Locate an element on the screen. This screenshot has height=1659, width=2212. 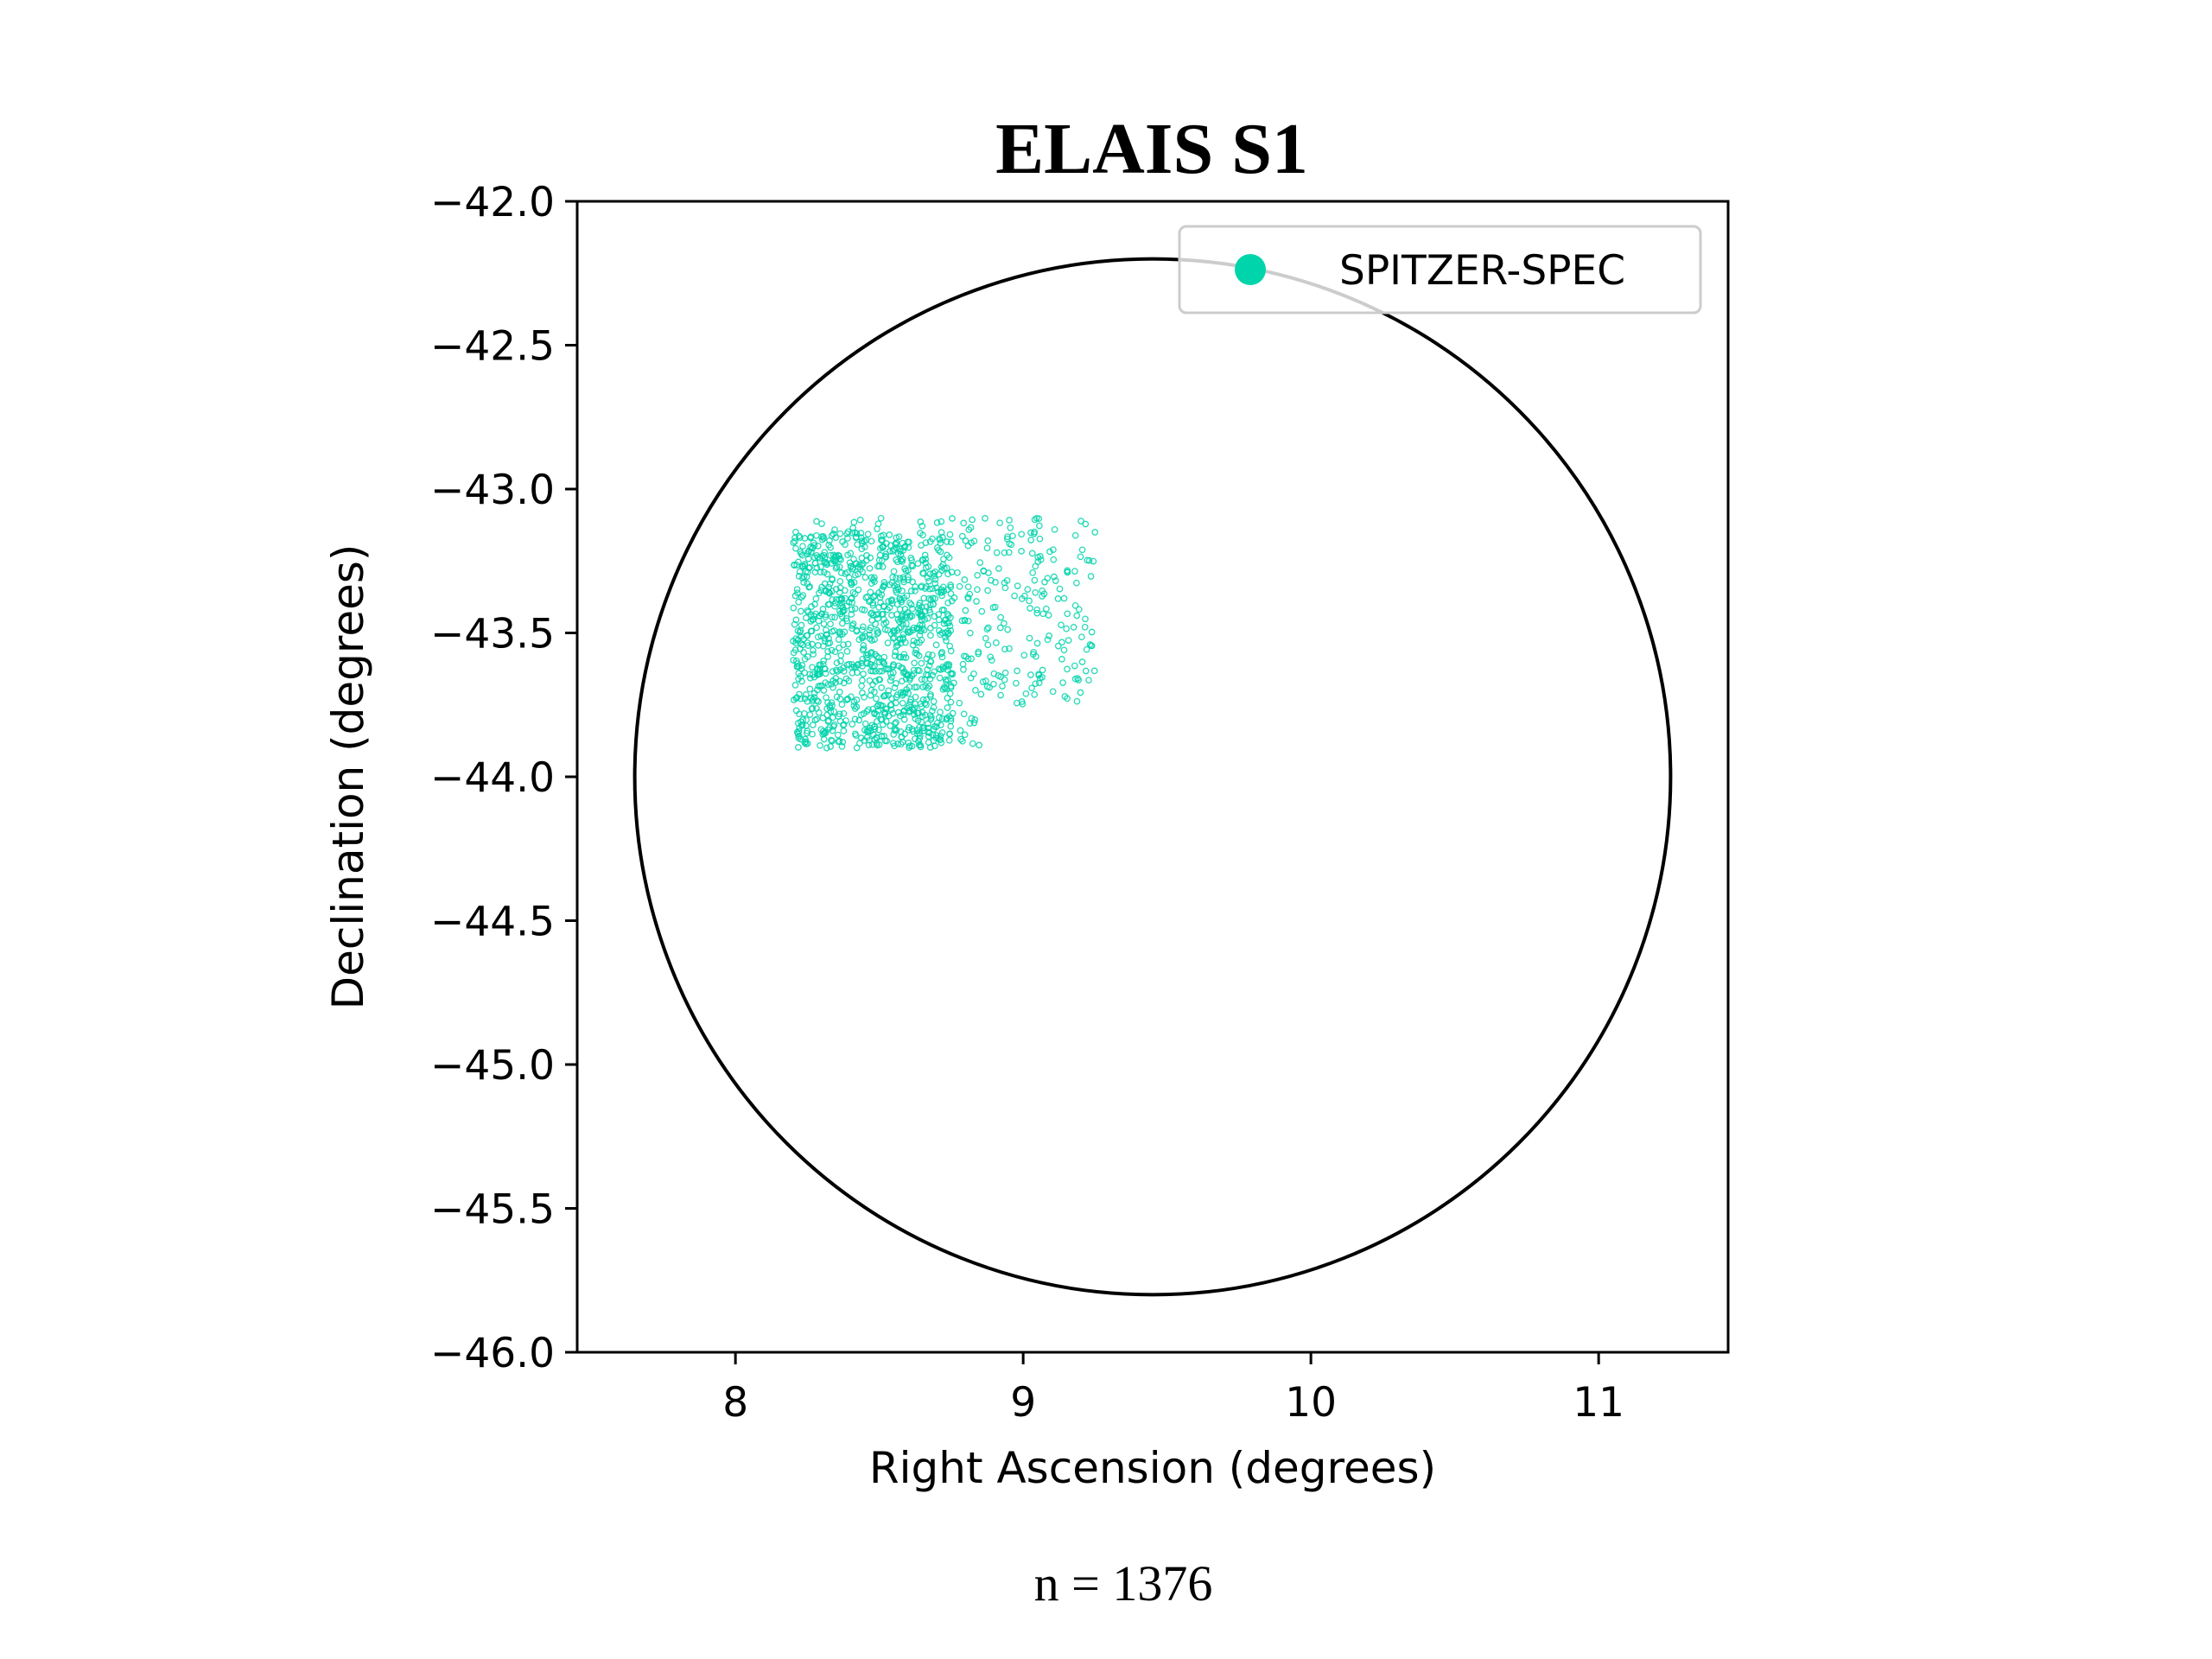
y-tick-label: −42.0 is located at coordinates (492, 202).